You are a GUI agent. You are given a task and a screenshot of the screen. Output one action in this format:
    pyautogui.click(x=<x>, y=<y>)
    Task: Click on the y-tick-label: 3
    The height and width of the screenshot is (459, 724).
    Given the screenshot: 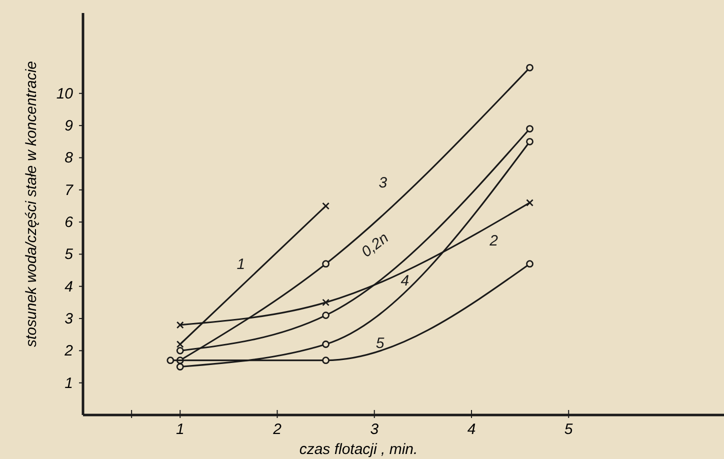 What is the action you would take?
    pyautogui.click(x=69, y=319)
    